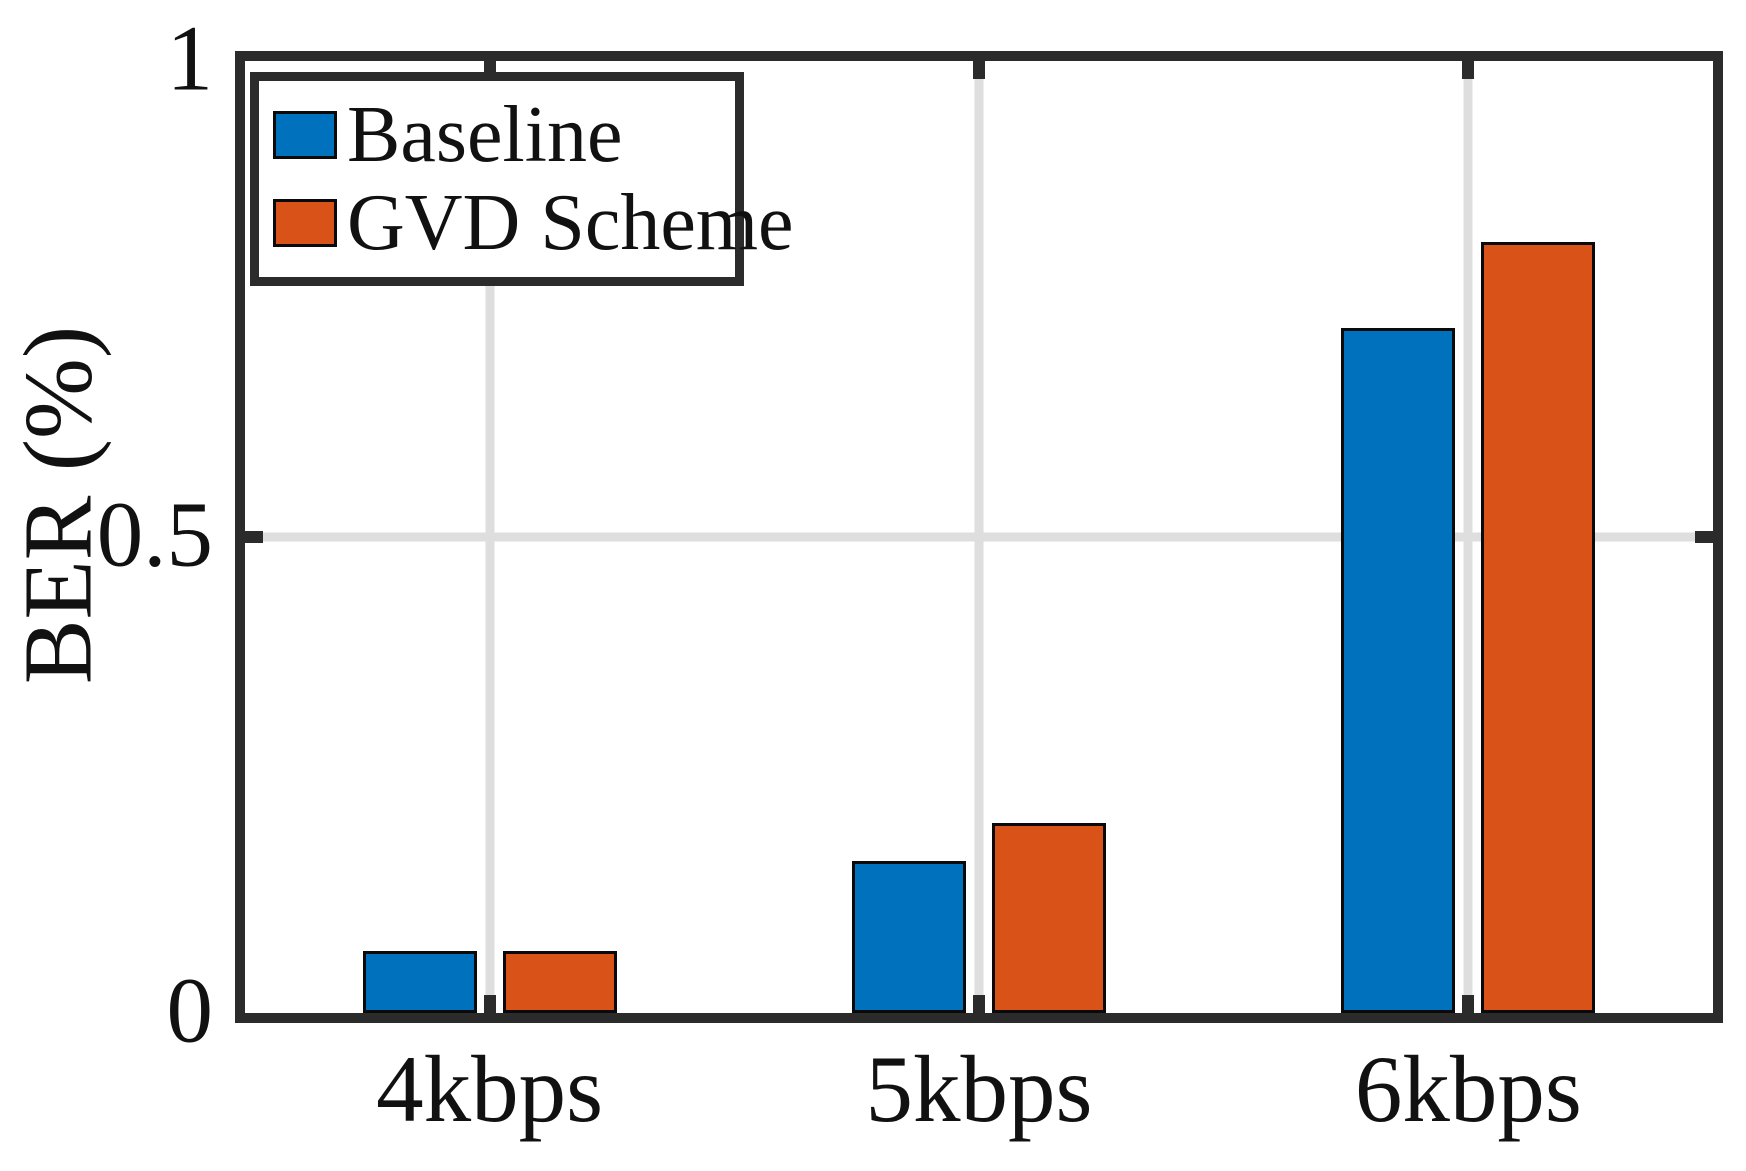 This screenshot has width=1746, height=1171. What do you see at coordinates (485, 135) in the screenshot?
I see `legend-label: Baseline` at bounding box center [485, 135].